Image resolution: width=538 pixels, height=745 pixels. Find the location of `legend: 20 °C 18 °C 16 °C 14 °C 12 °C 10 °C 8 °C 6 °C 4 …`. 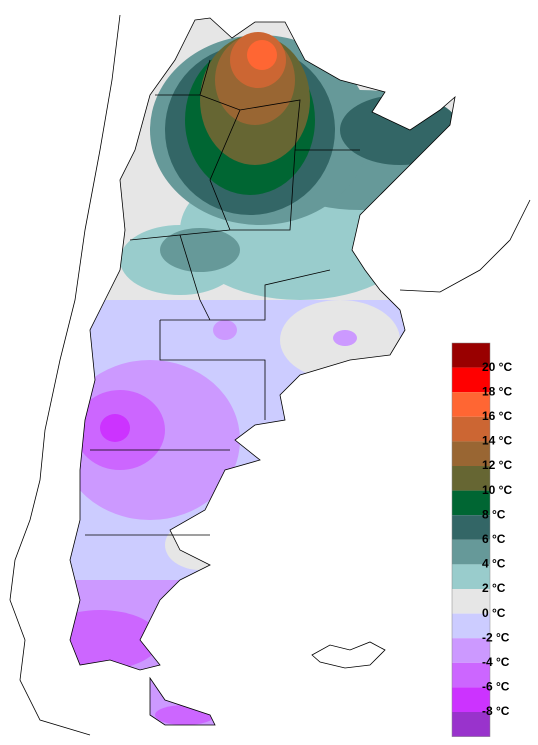

legend: 20 °C 18 °C 16 °C 14 °C 12 °C 10 °C 8 °C 6 °C 4 … is located at coordinates (481, 539).